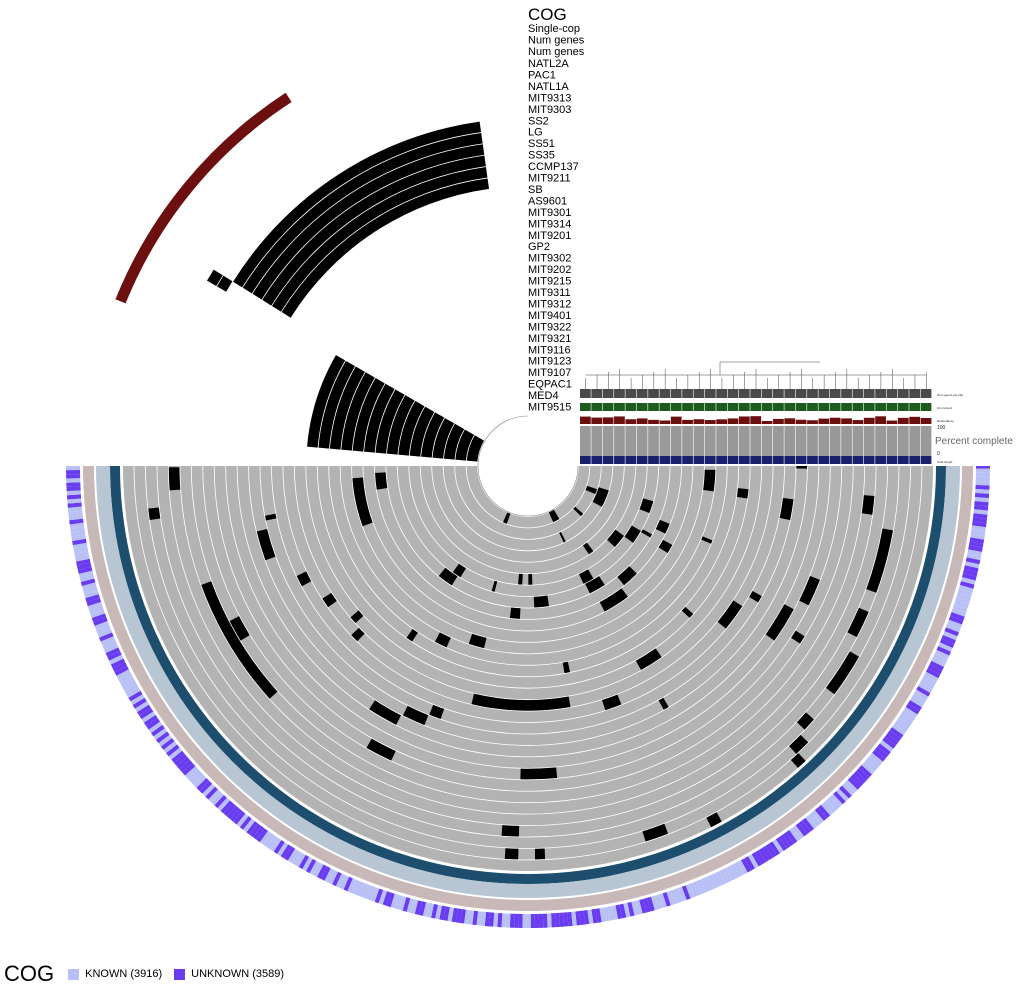  Describe the element at coordinates (29, 973) in the screenshot. I see `legend-title: COG` at that location.